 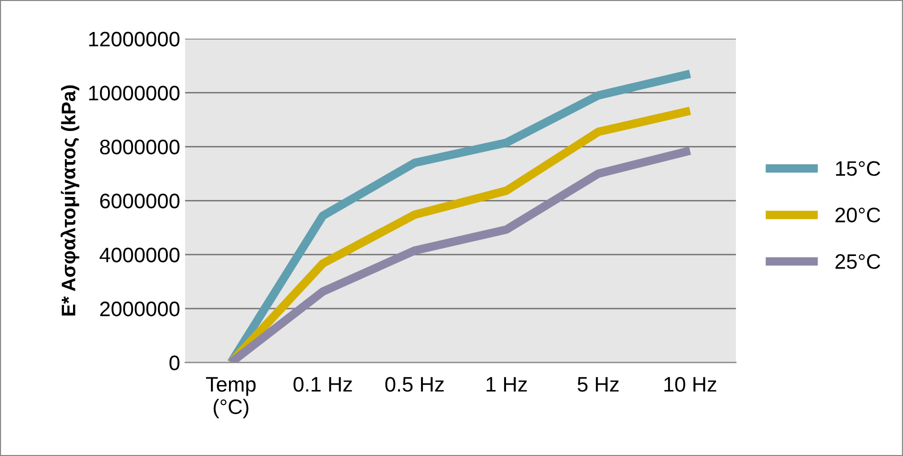 What do you see at coordinates (134, 39) in the screenshot?
I see `y-tick-label: 12000000` at bounding box center [134, 39].